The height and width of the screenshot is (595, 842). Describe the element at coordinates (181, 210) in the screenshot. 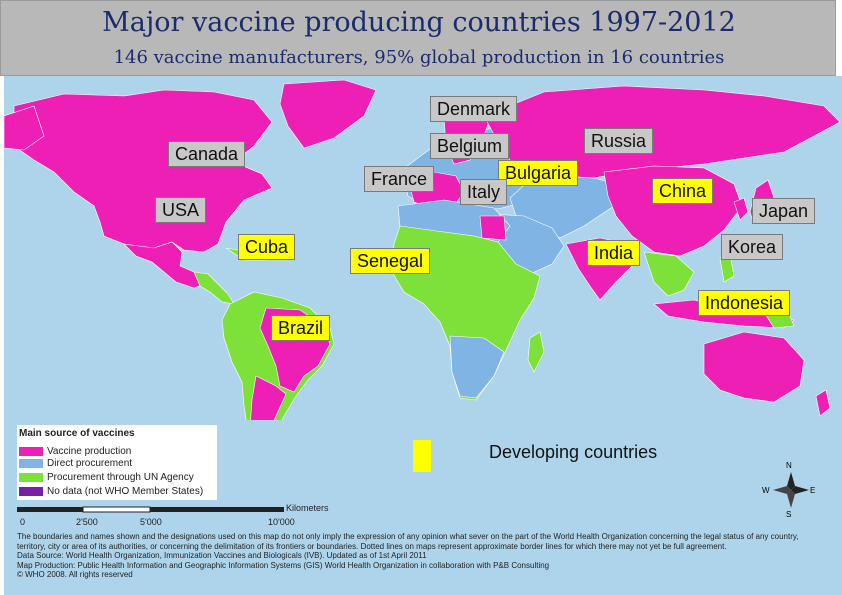

I see `label-usa: USA` at that location.